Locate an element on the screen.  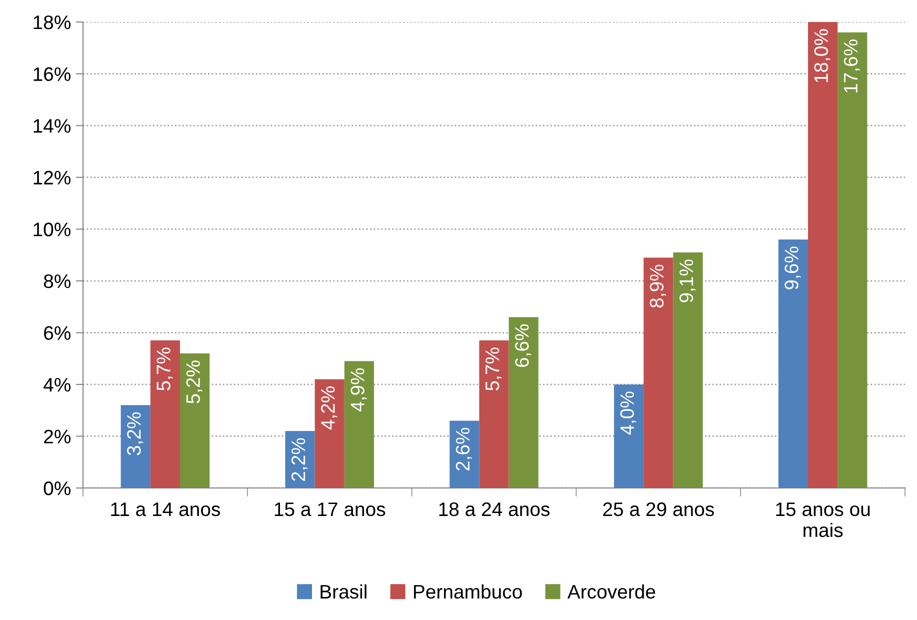
x-tick-label: 18 a 24 anos is located at coordinates (494, 509).